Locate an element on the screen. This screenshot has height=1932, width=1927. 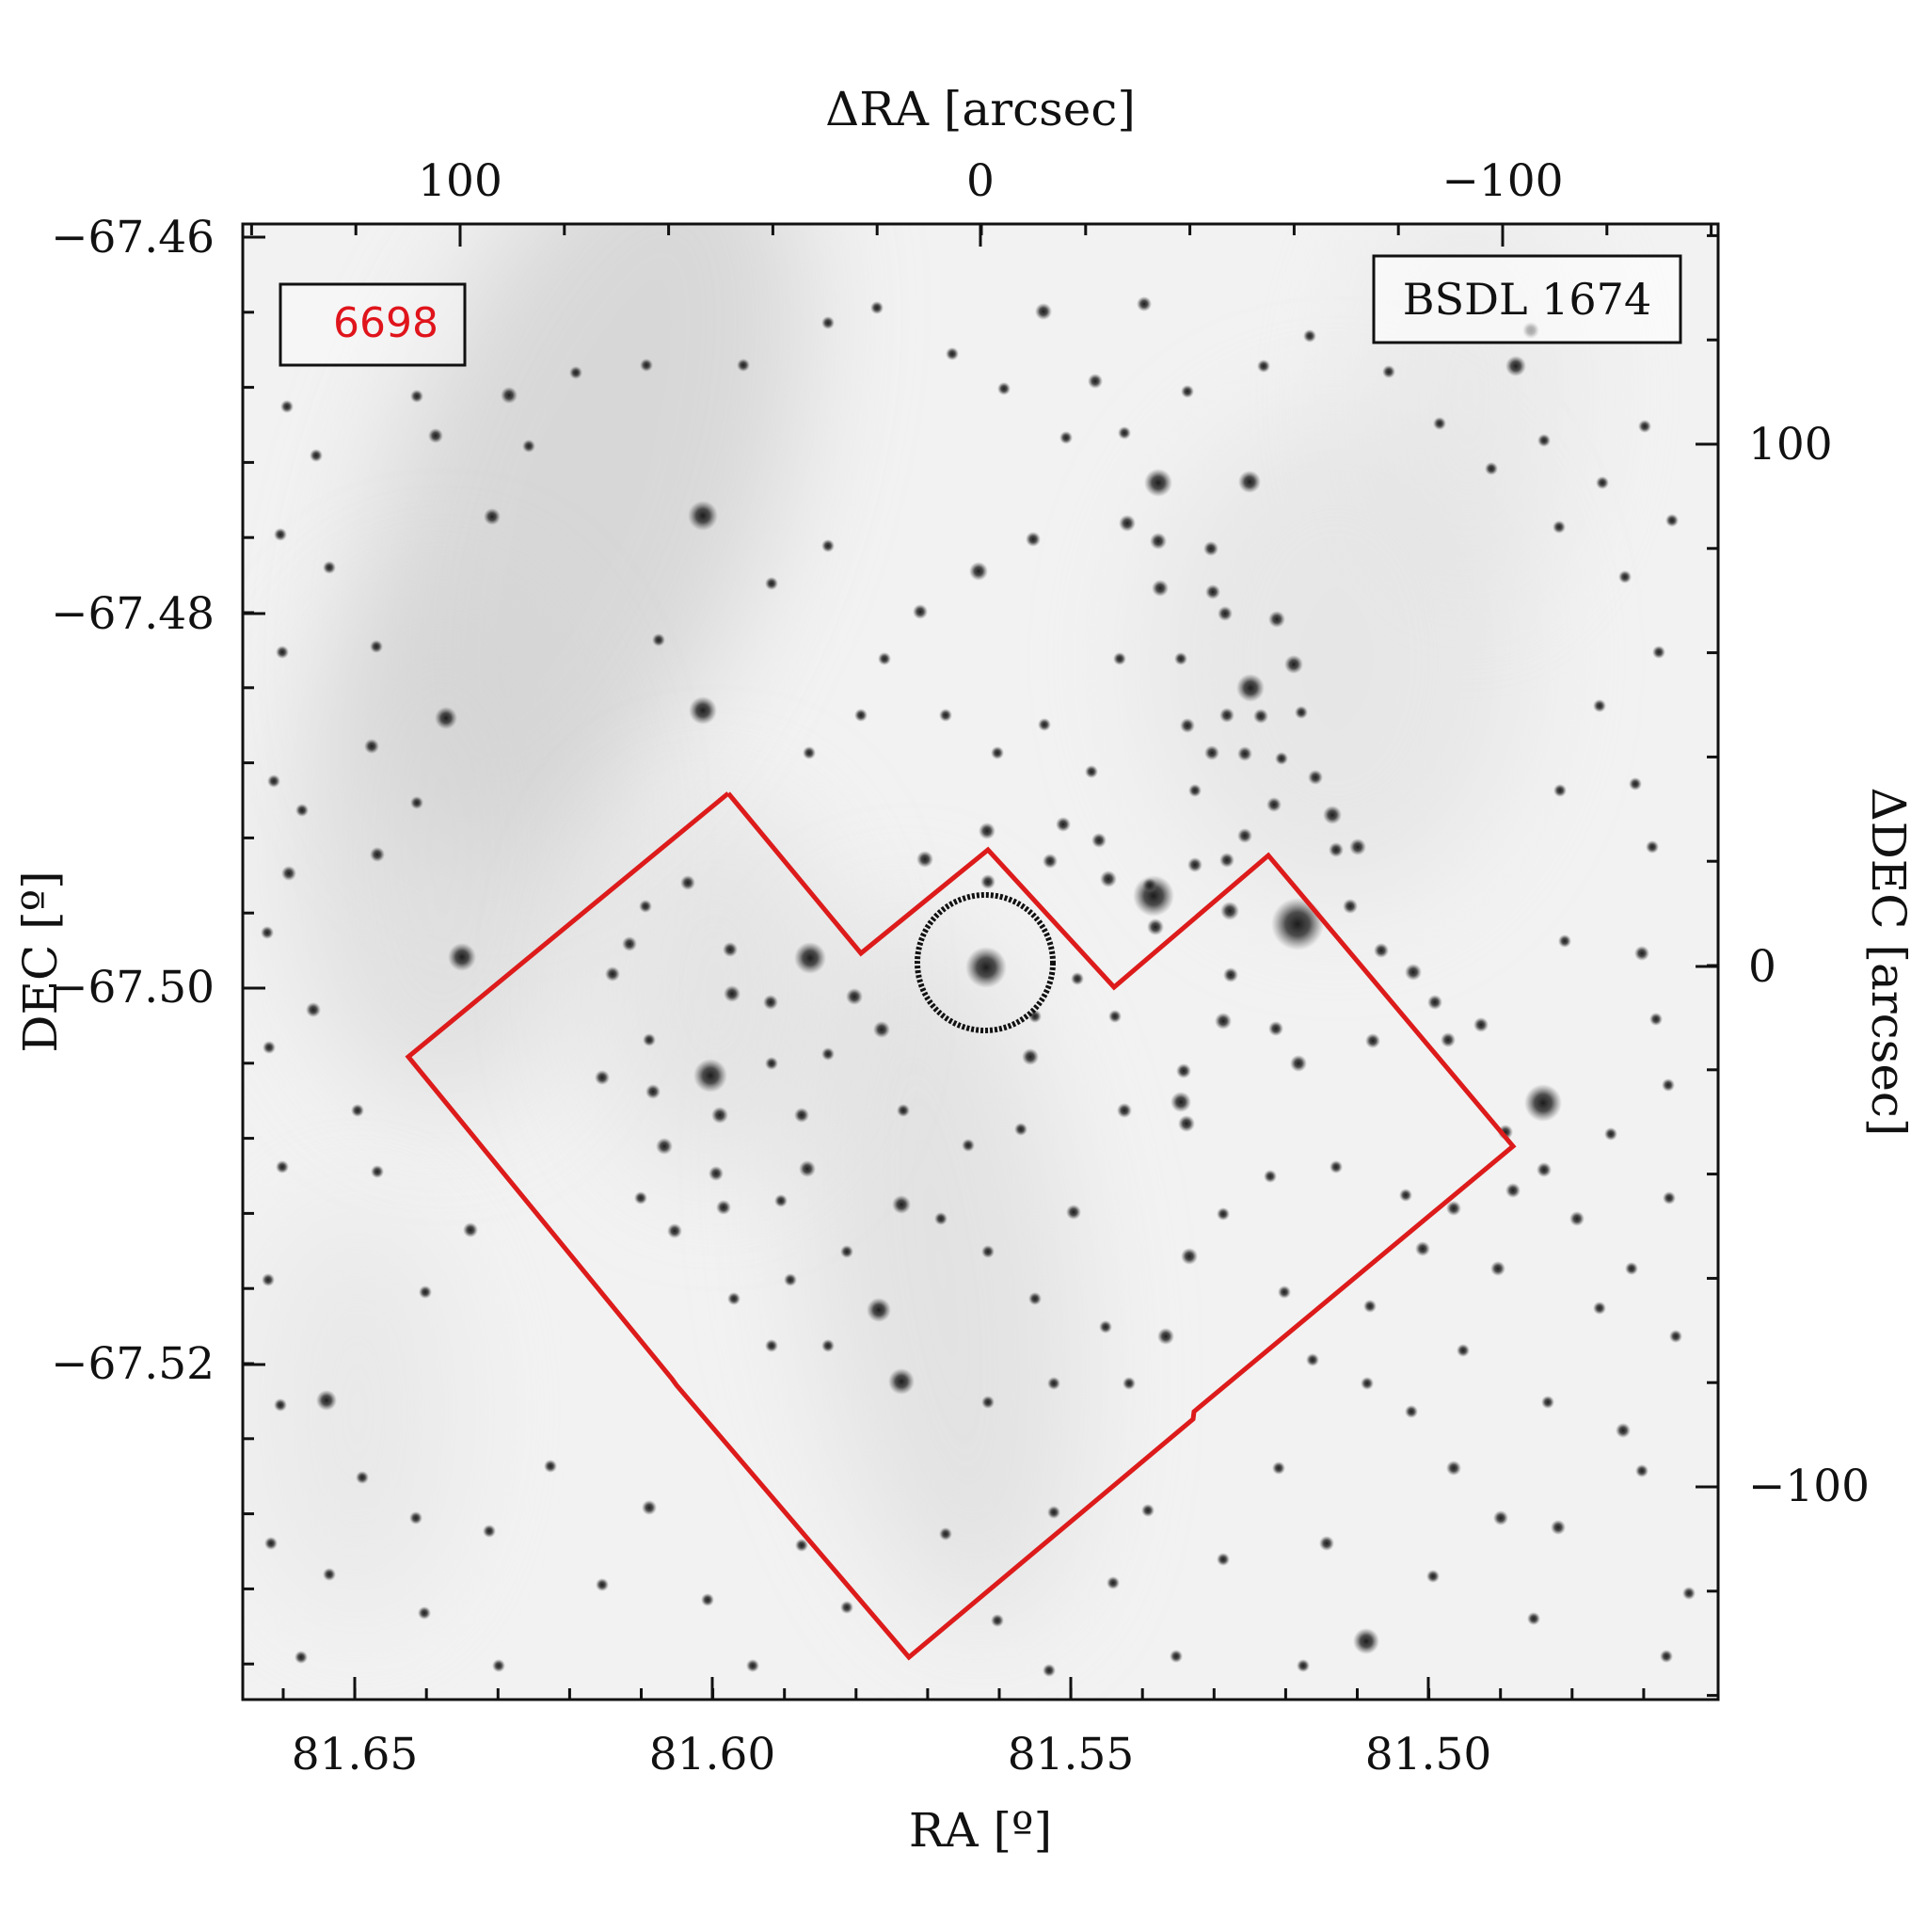
top-tick-labels: 100 0 −100 is located at coordinates (990, 181).